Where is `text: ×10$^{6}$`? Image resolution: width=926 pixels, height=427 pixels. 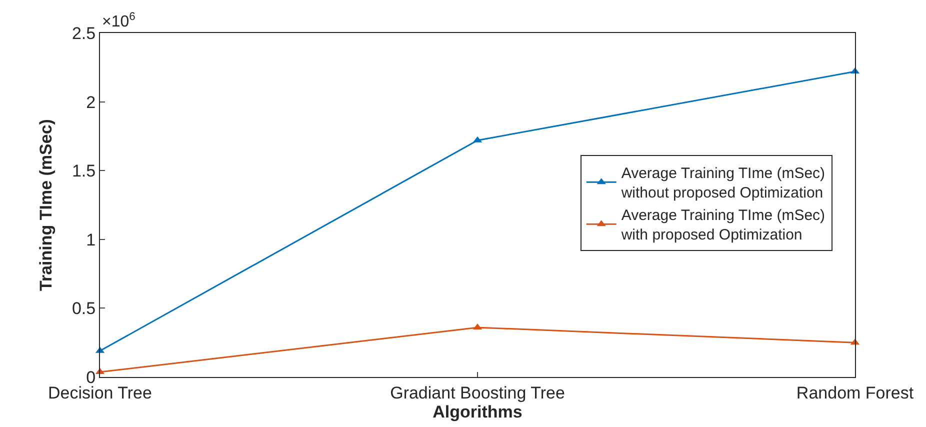
text: ×10$^{6}$ is located at coordinates (119, 21).